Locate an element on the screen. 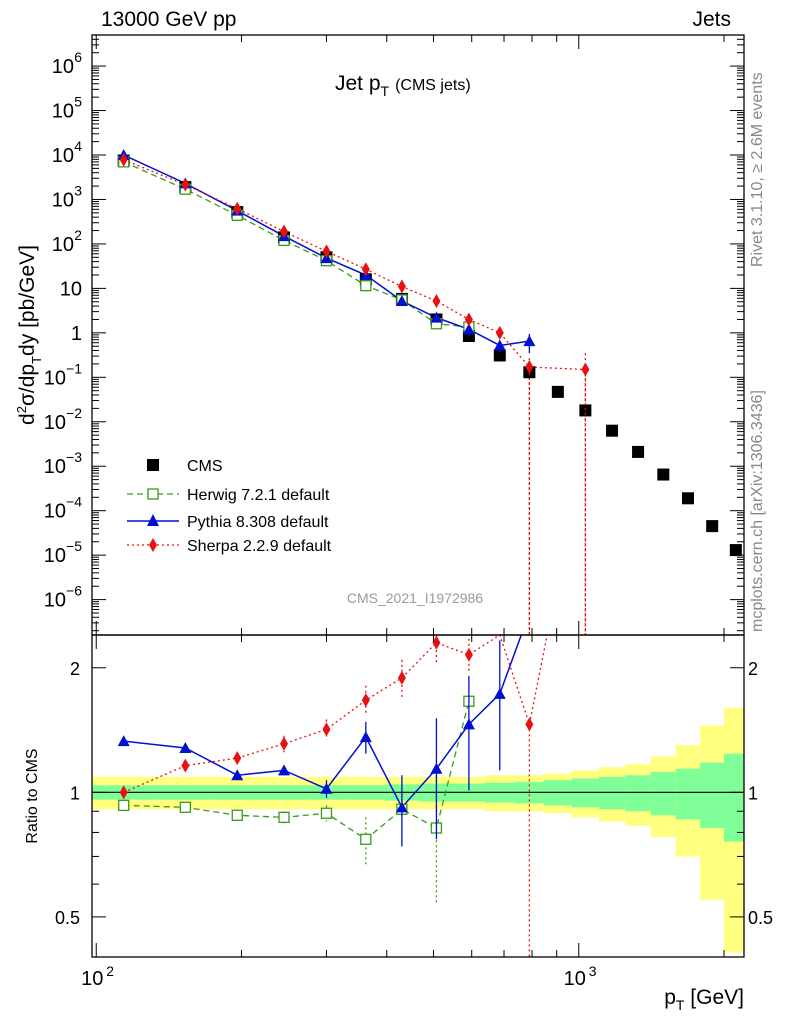 This screenshot has width=786, height=1024. ratio-y-tick-label-right: 0.5 is located at coordinates (760, 918).